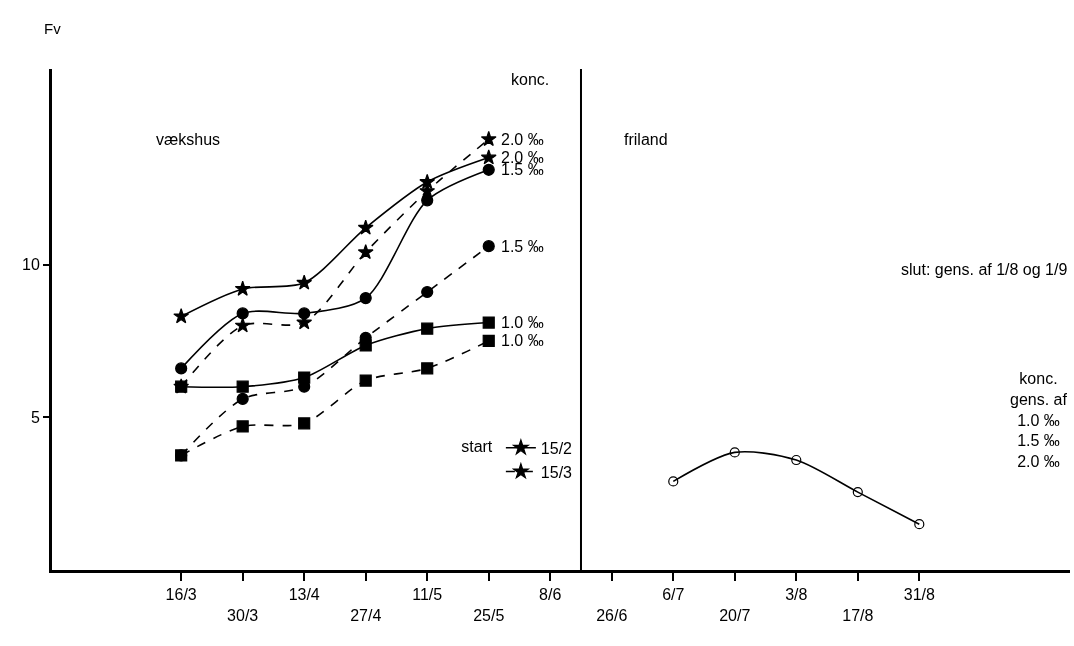 The height and width of the screenshot is (646, 1074). Describe the element at coordinates (31, 265) in the screenshot. I see `y-tick-label: 10` at that location.